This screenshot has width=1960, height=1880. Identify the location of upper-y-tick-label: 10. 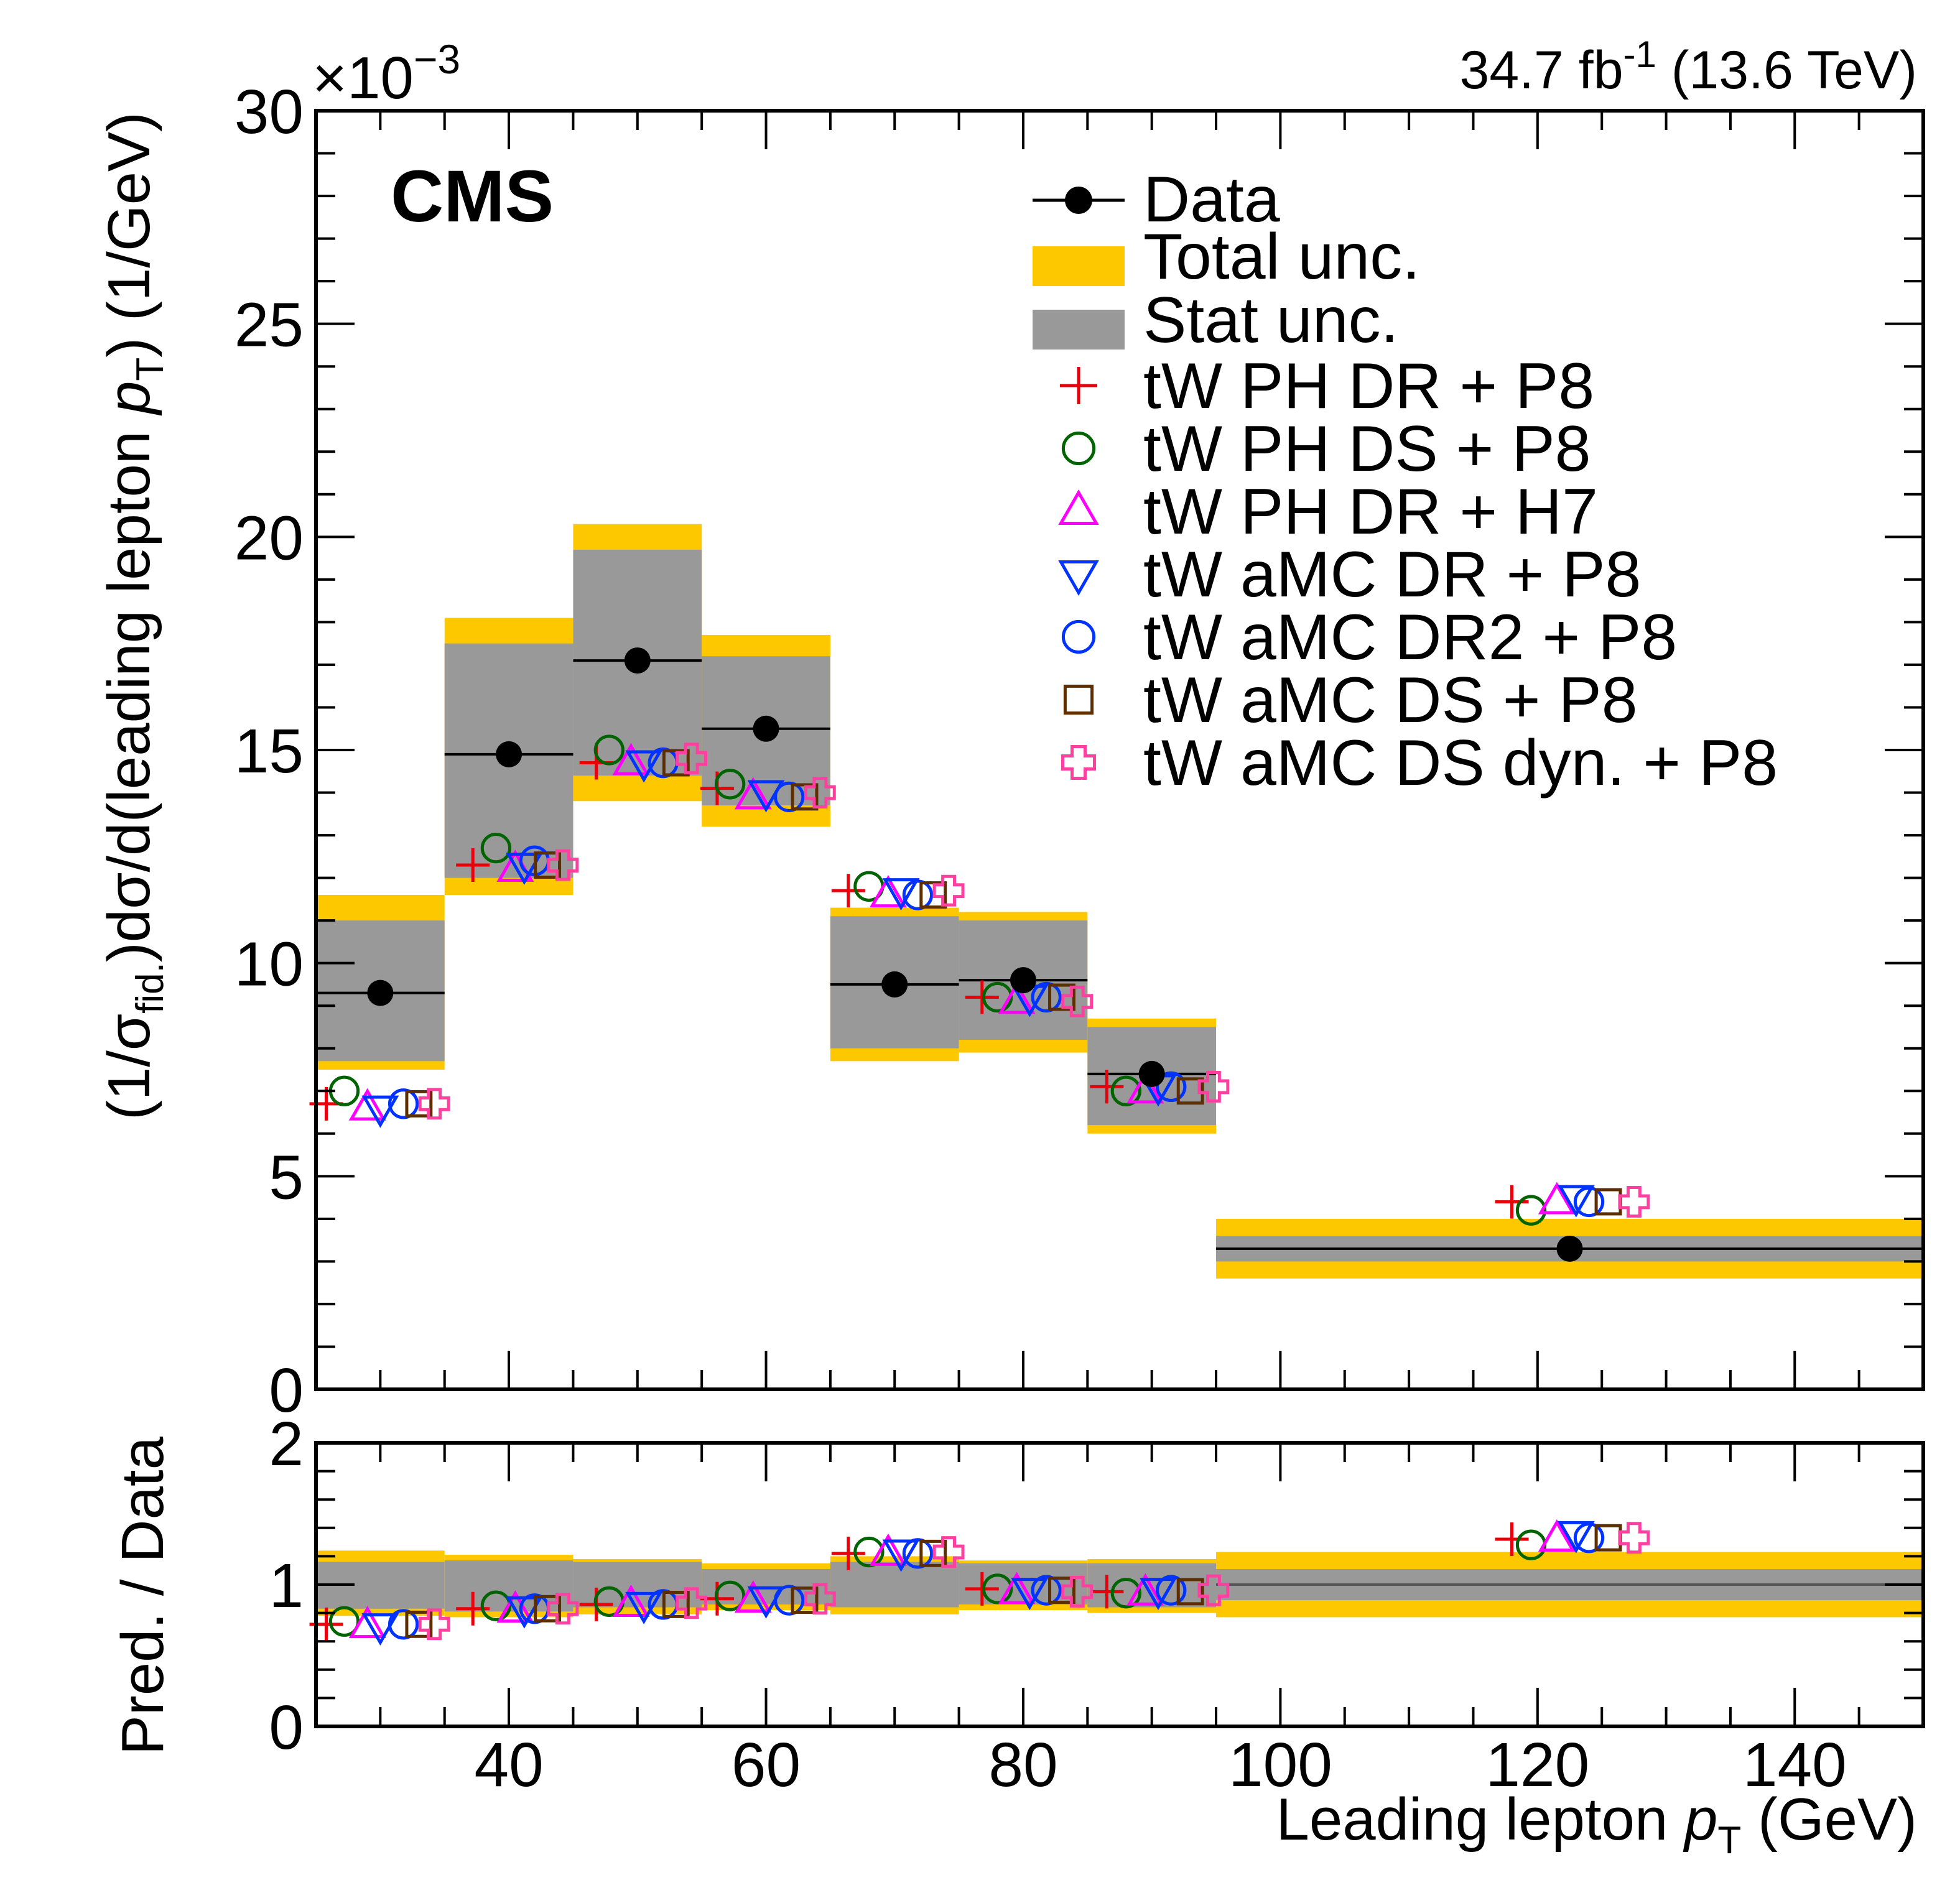
(269, 965).